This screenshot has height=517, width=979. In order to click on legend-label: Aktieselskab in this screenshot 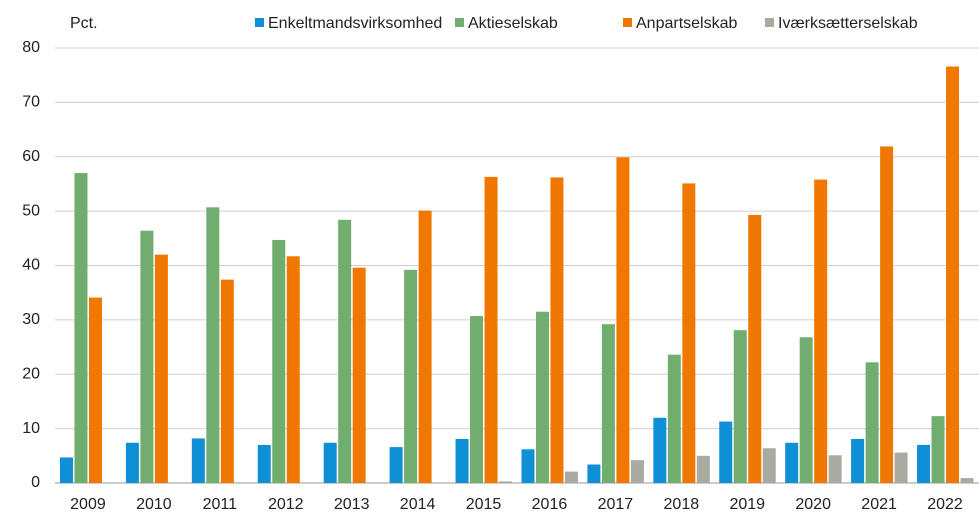, I will do `click(513, 23)`.